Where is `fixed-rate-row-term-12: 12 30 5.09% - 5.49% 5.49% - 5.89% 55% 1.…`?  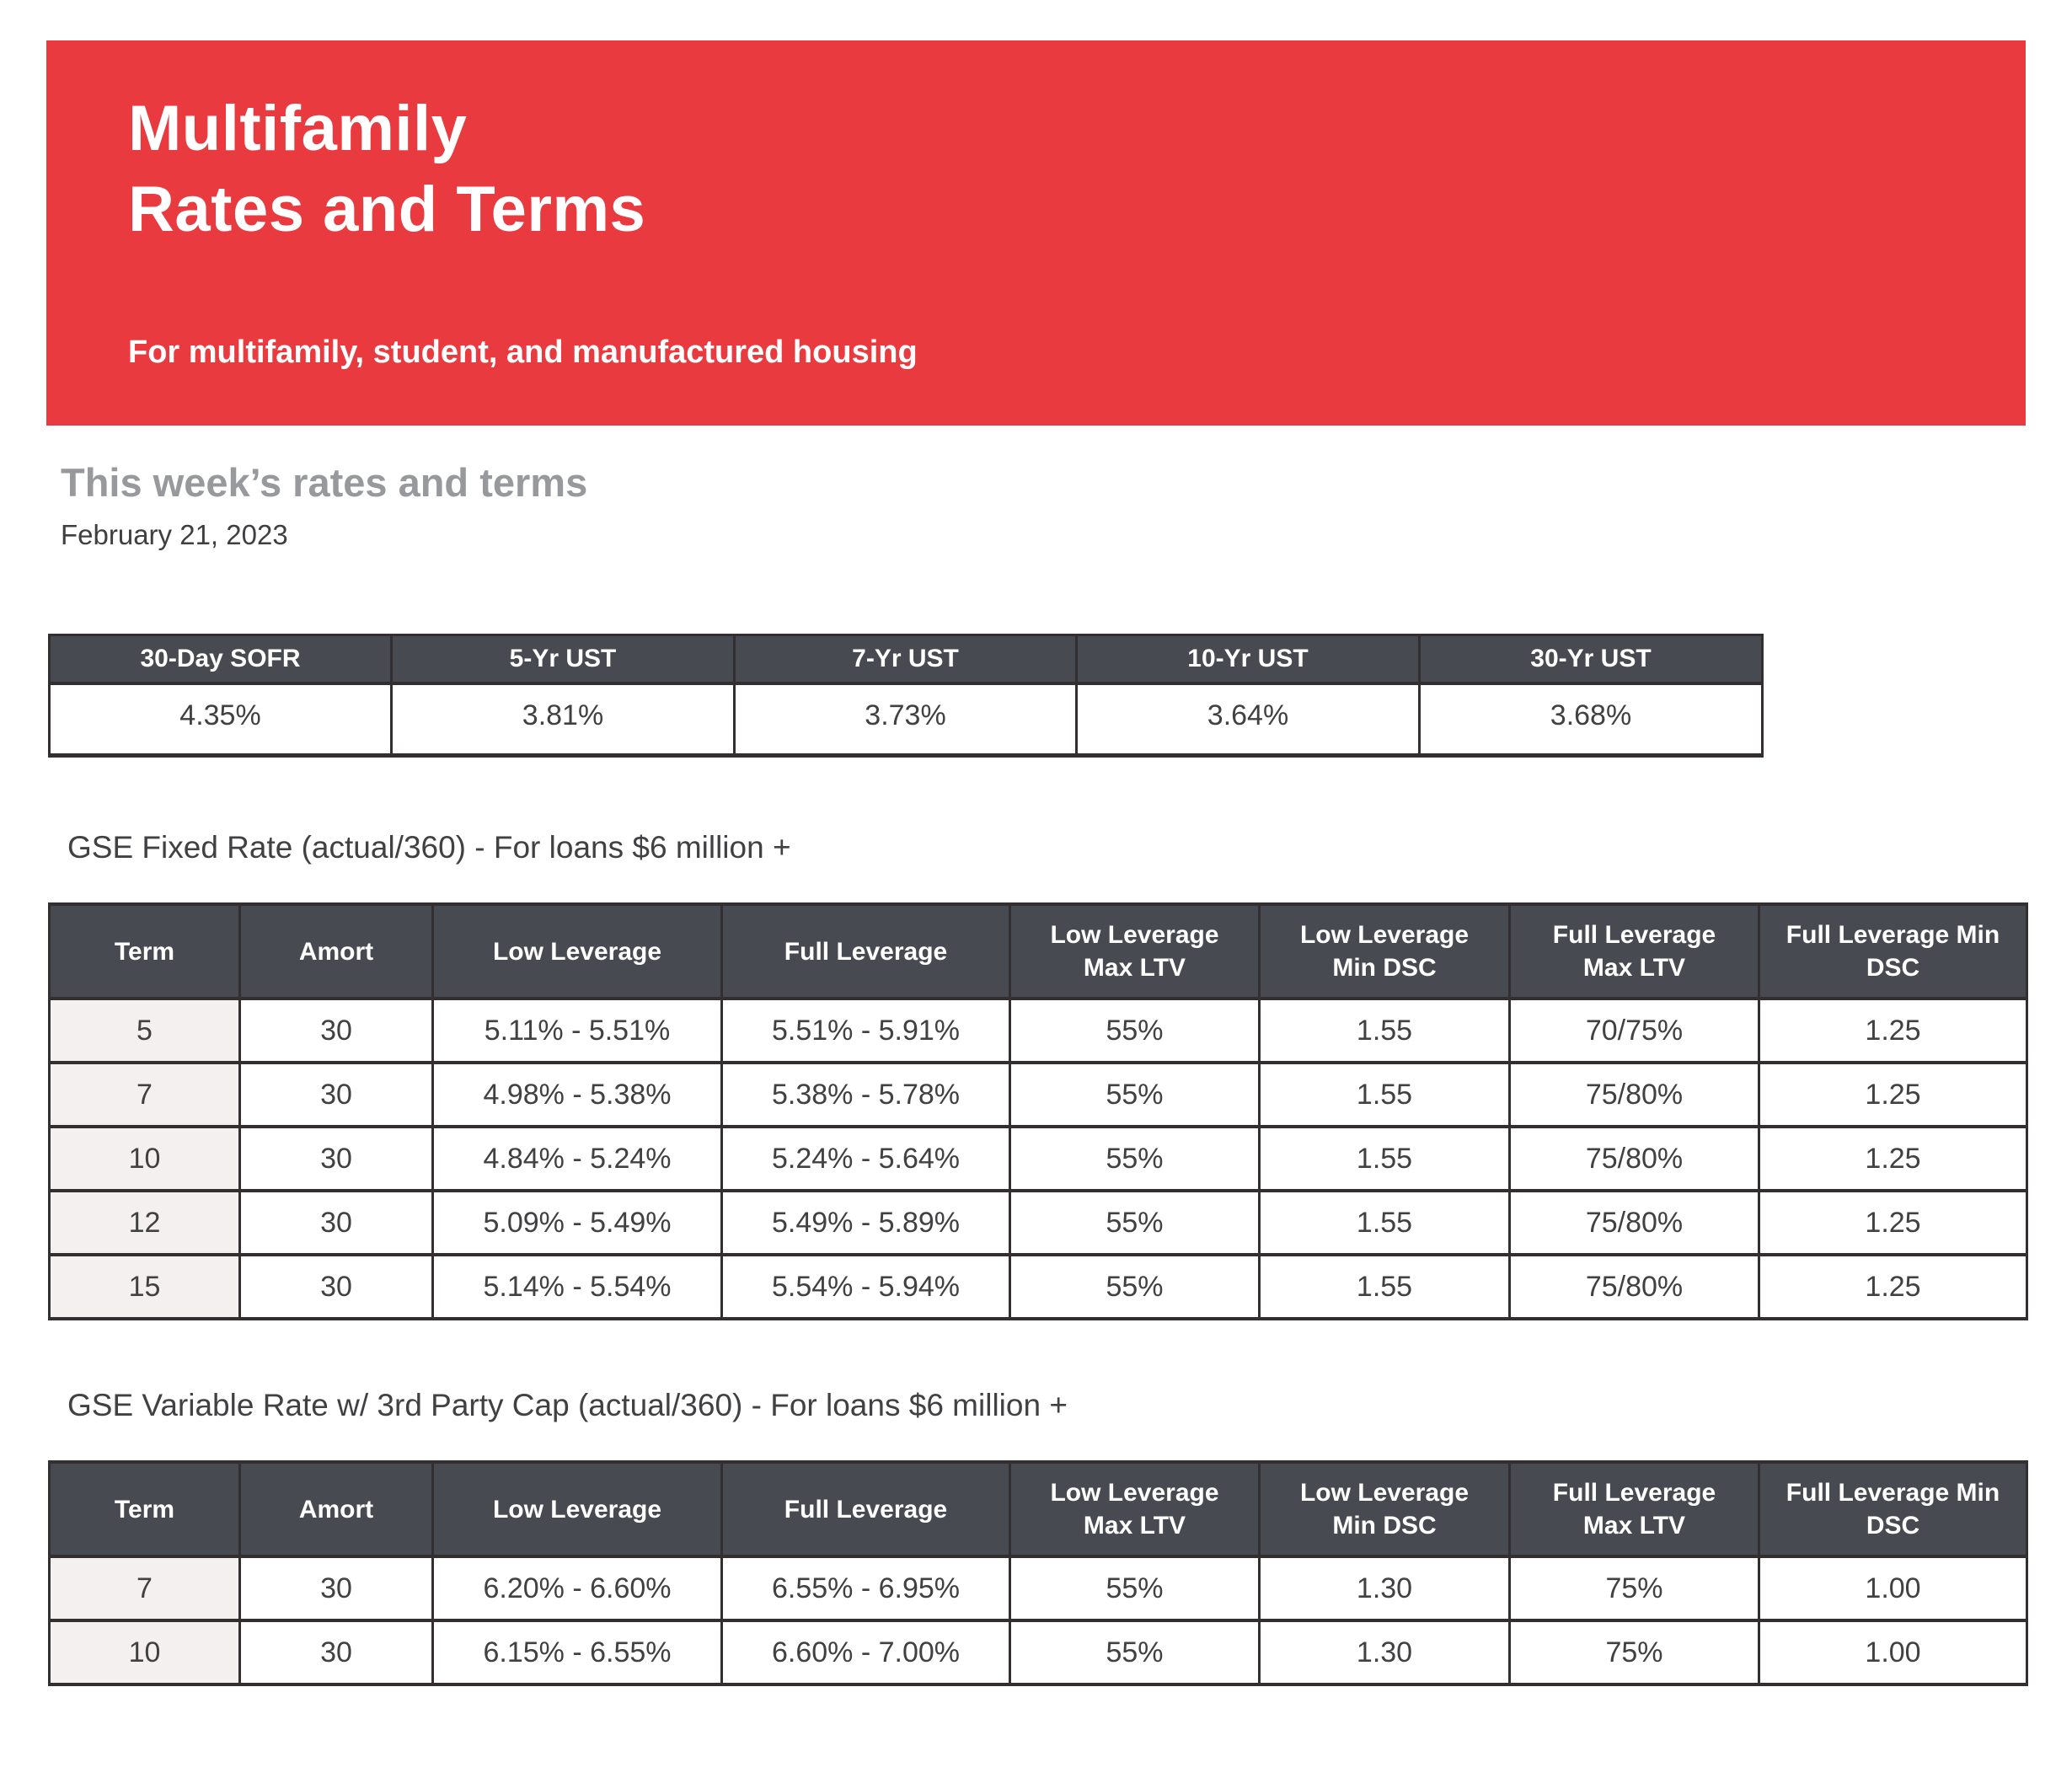 fixed-rate-row-term-12: 12 30 5.09% - 5.49% 5.49% - 5.89% 55% 1.… is located at coordinates (1038, 1222).